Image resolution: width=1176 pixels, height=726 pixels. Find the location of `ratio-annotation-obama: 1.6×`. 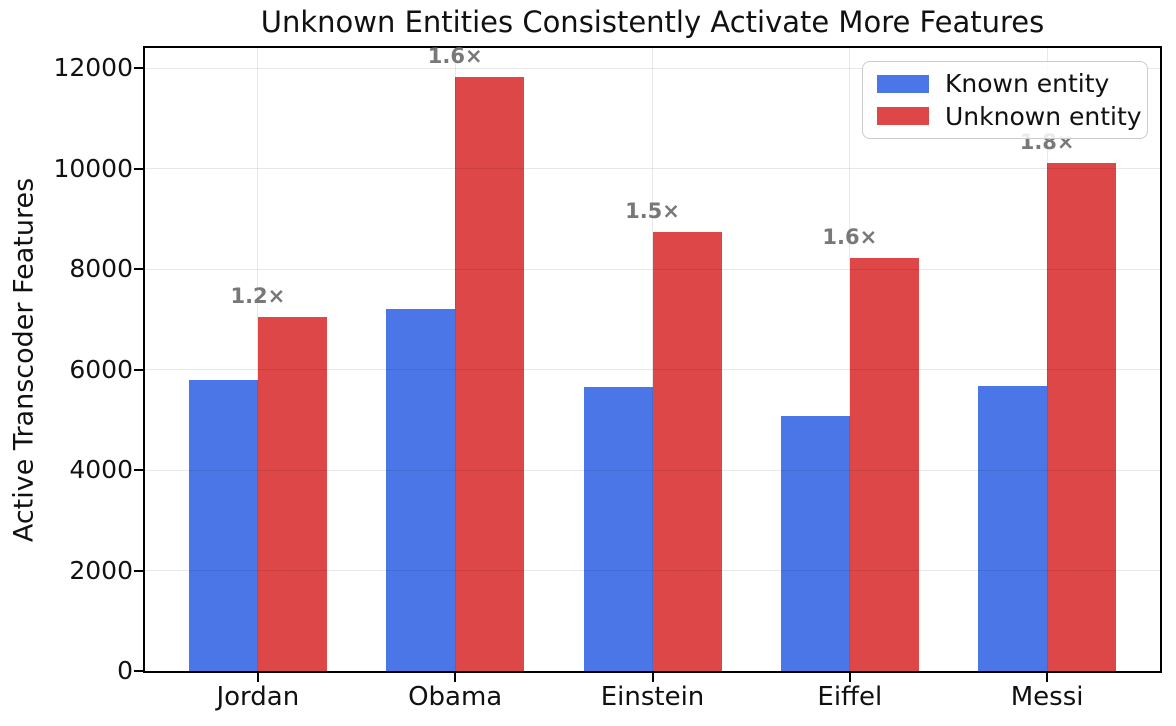

ratio-annotation-obama: 1.6× is located at coordinates (455, 56).